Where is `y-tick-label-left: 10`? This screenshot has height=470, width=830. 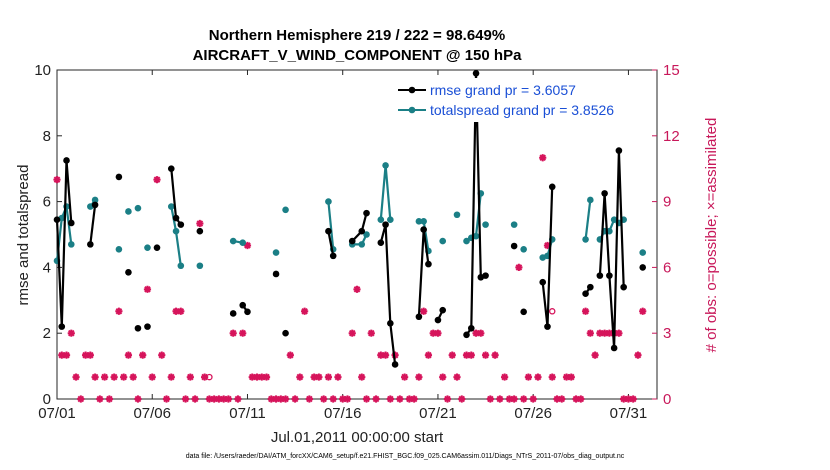
y-tick-label-left: 10 is located at coordinates (42, 70).